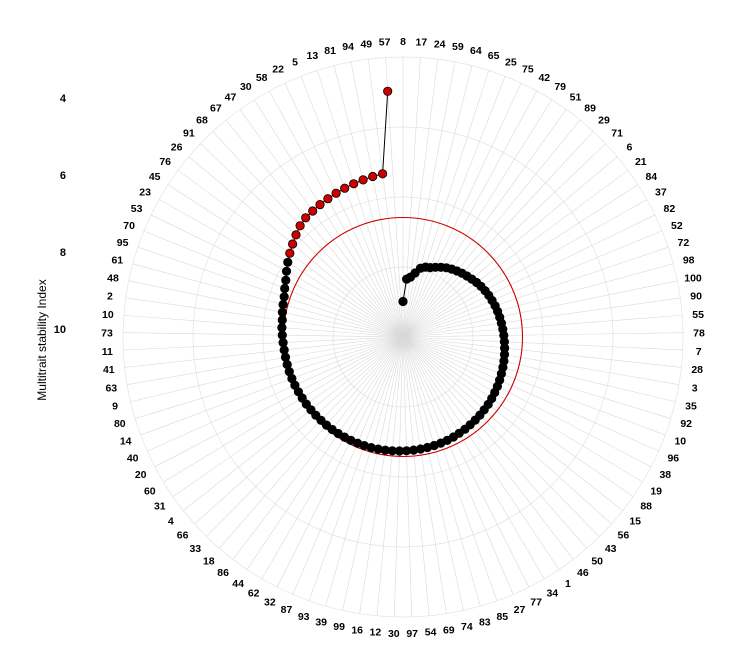  What do you see at coordinates (63, 99) in the screenshot?
I see `y-tick-label: 4` at bounding box center [63, 99].